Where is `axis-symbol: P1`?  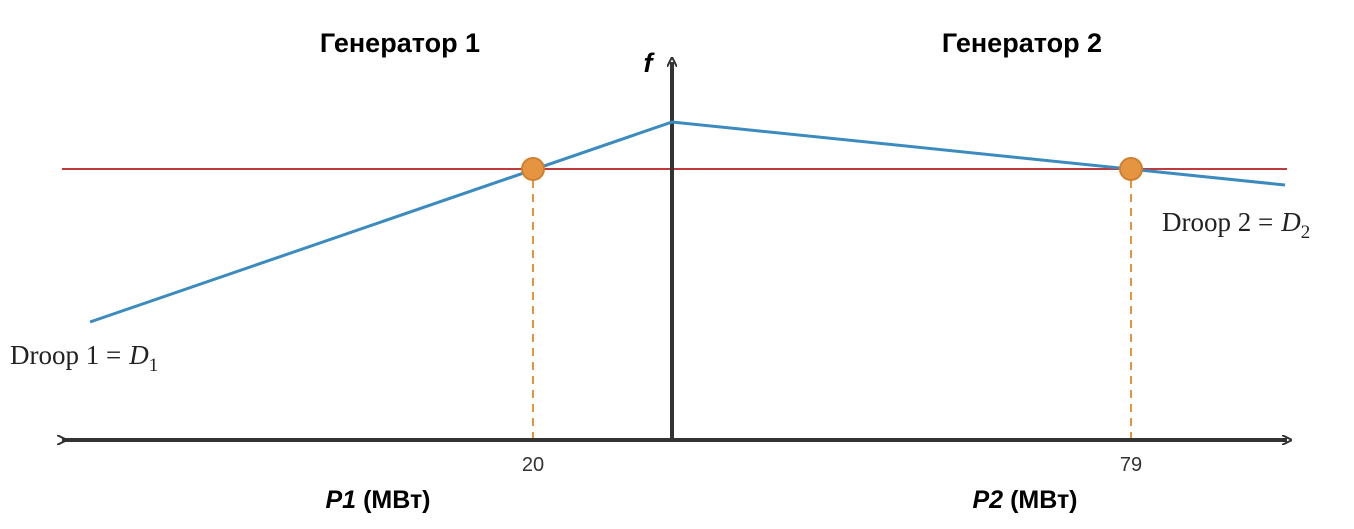 axis-symbol: P1 is located at coordinates (340, 500).